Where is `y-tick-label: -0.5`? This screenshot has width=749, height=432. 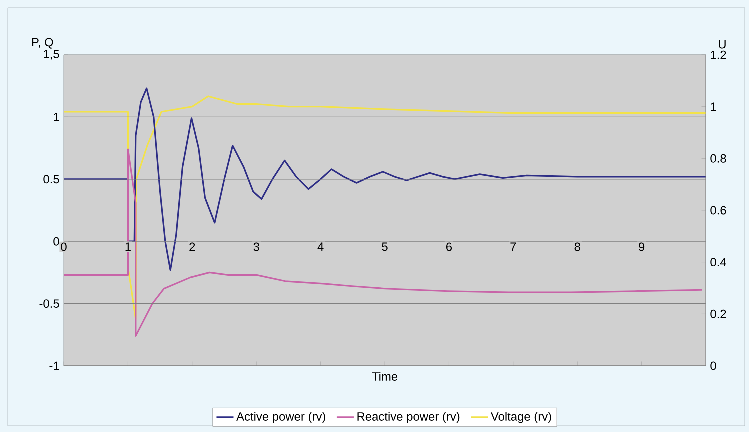
y-tick-label: -0.5 is located at coordinates (50, 304).